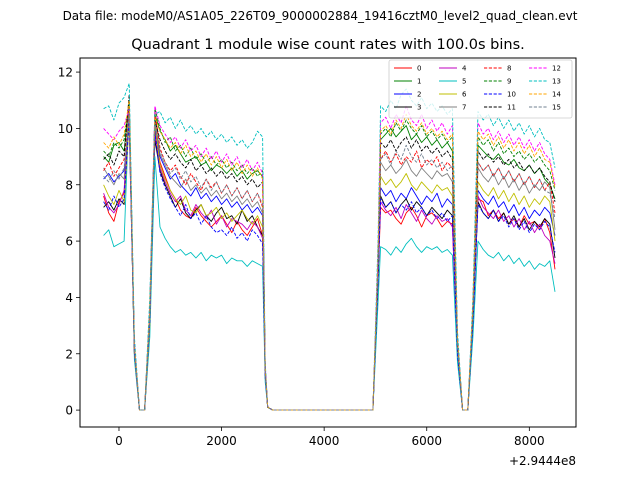 The width and height of the screenshot is (640, 480). What do you see at coordinates (65, 129) in the screenshot?
I see `y-tick-label: 10` at bounding box center [65, 129].